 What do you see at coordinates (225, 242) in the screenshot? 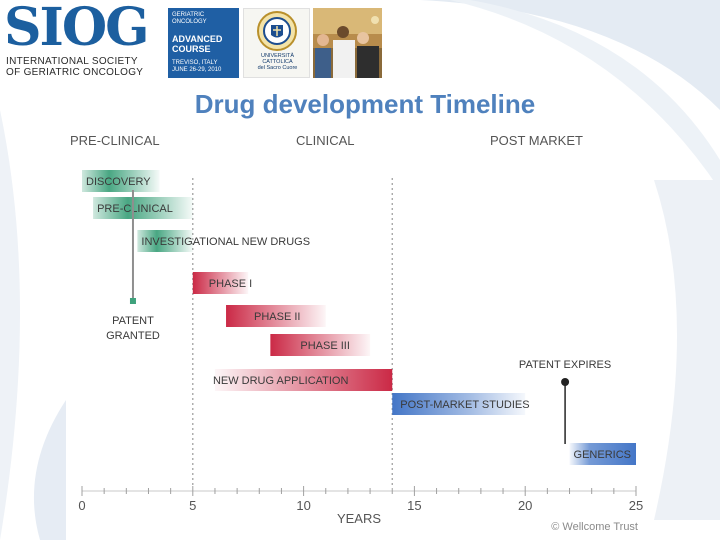
I see `bar-label-investigational-new-drugs: INVESTIGATIONAL NEW DRUGS` at bounding box center [225, 242].